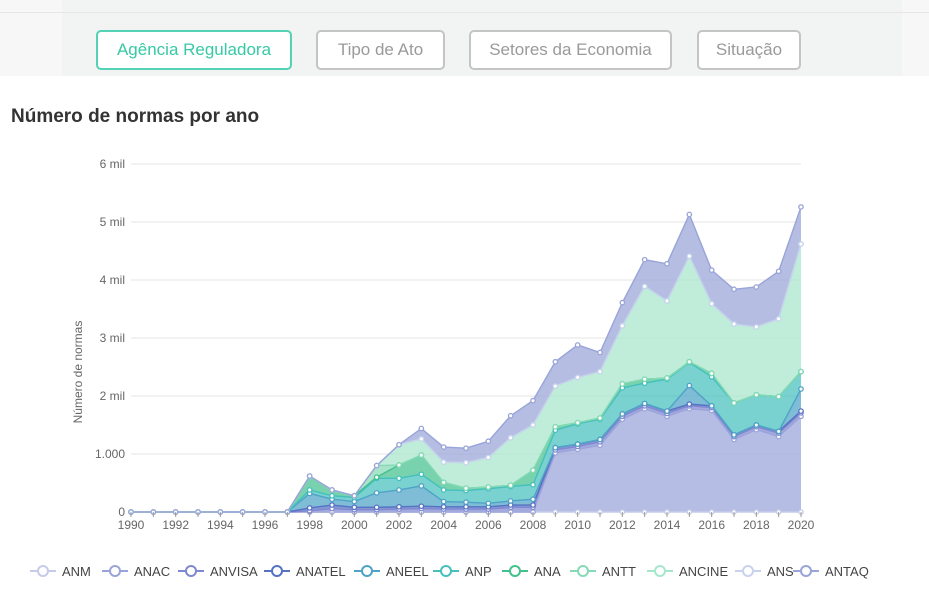 The height and width of the screenshot is (589, 929). I want to click on tab-tipo-de-ato: Tipo de Ato, so click(380, 50).